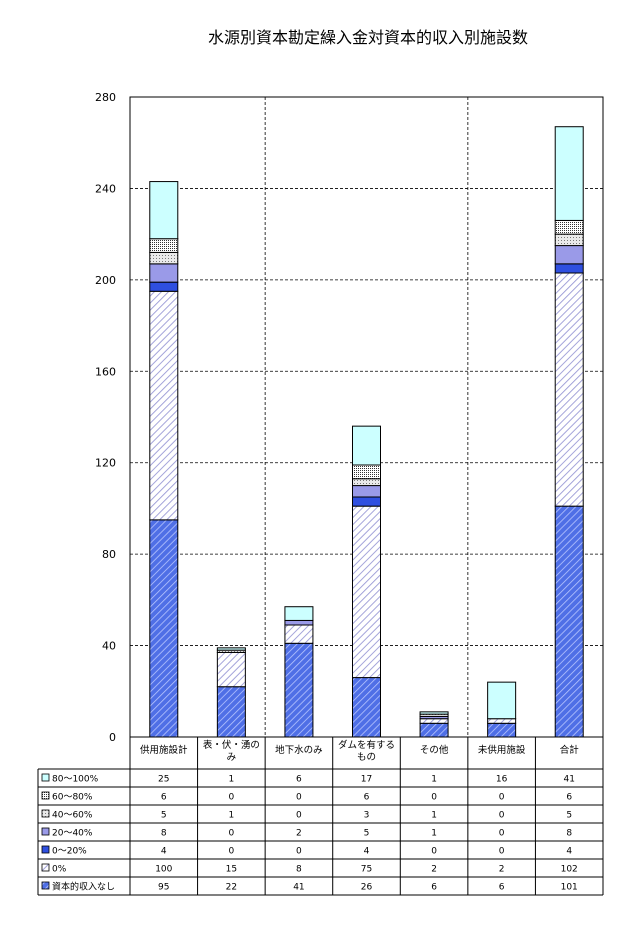 The image size is (641, 933). What do you see at coordinates (367, 37) in the screenshot?
I see `chart-title: 水源別資本勘定繰入金対資本的収入別施設数` at bounding box center [367, 37].